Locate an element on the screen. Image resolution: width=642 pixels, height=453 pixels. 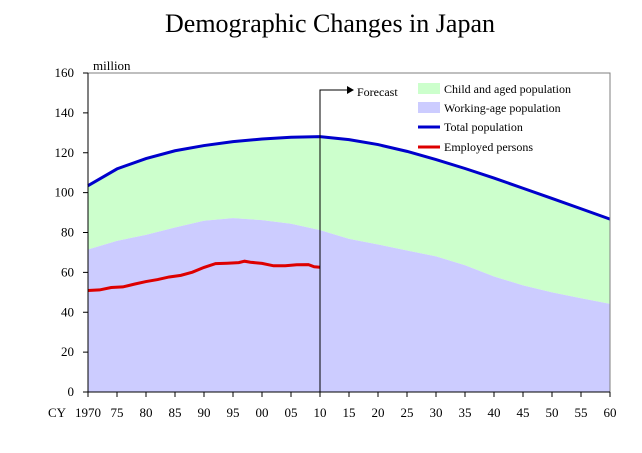
x-tick-label: 50 is located at coordinates (552, 412).